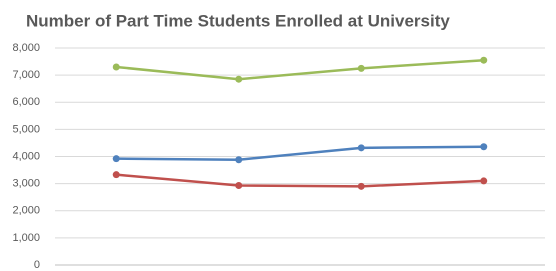 The image size is (556, 271). Describe the element at coordinates (26, 184) in the screenshot. I see `y-tick-label: 3,000` at that location.